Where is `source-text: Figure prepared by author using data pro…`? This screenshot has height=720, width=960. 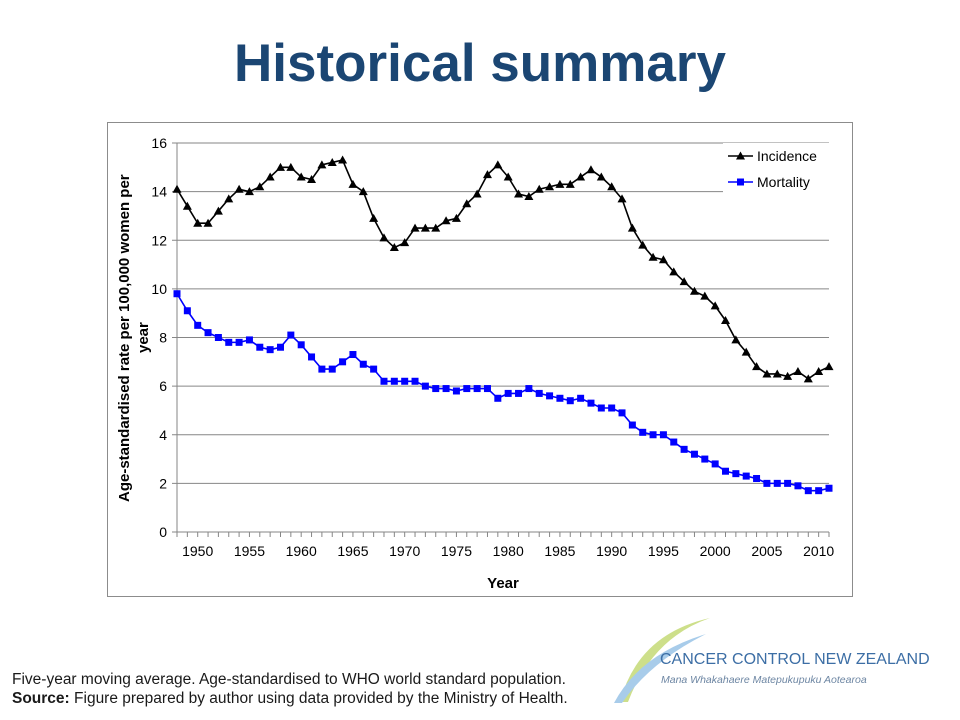
source-text: Figure prepared by author using data pro… is located at coordinates (321, 698).